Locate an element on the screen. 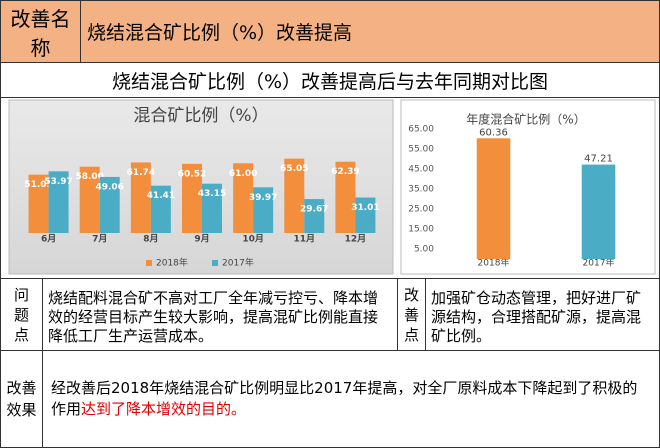 This screenshot has height=448, width=660. y-tick-label: 45.00 is located at coordinates (421, 170).